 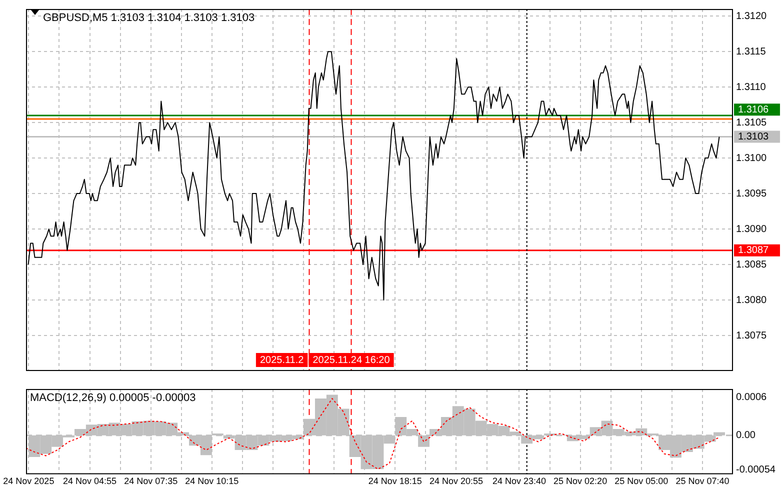 What do you see at coordinates (151, 481) in the screenshot?
I see `x-tick-label: 24 Nov 07:35` at bounding box center [151, 481].